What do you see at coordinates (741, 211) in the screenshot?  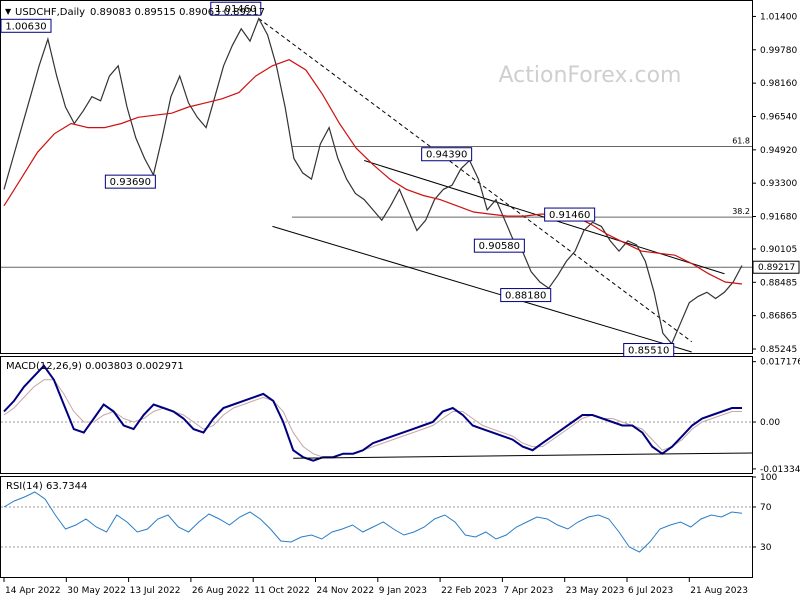 I see `level-label: 38.2` at bounding box center [741, 211].